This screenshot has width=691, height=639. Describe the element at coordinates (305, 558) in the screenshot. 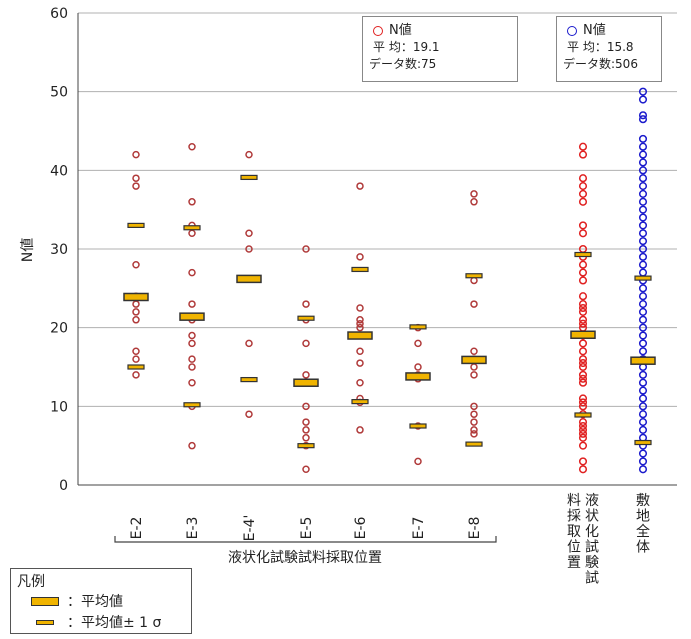

I see `group-label: 液状化試験試料採取位置` at that location.